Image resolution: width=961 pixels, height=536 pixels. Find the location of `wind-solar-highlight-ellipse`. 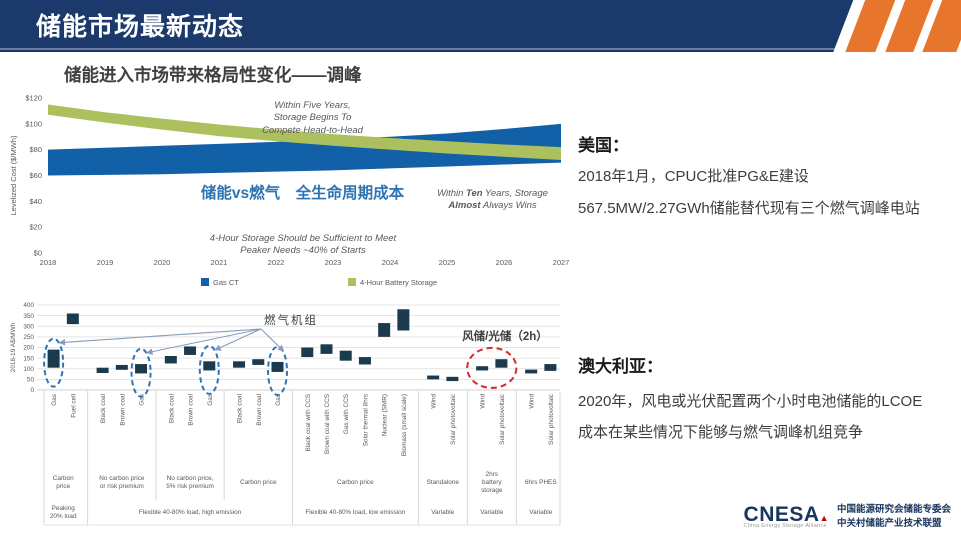

wind-solar-highlight-ellipse is located at coordinates (492, 367).